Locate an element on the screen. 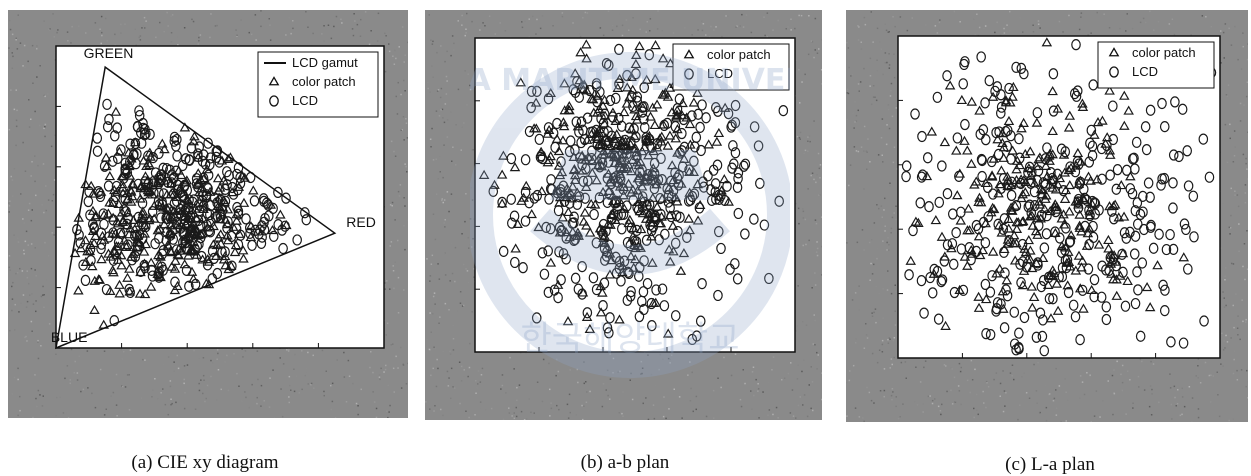 This screenshot has width=1251, height=476. vertex-label: RED is located at coordinates (361, 222).